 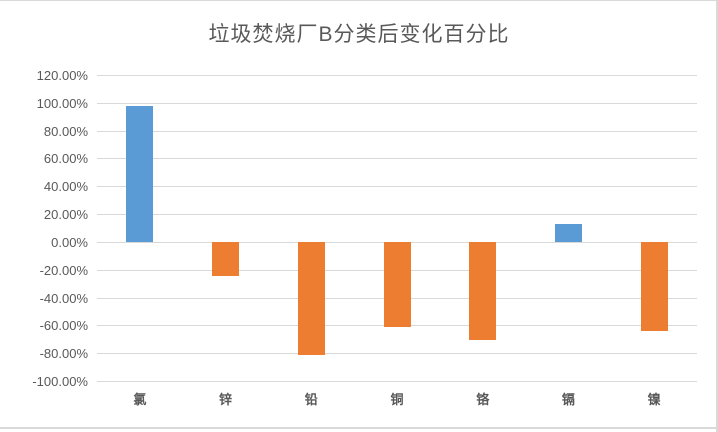 I want to click on y-axis-tick-label: -60.00%, so click(x=63, y=326).